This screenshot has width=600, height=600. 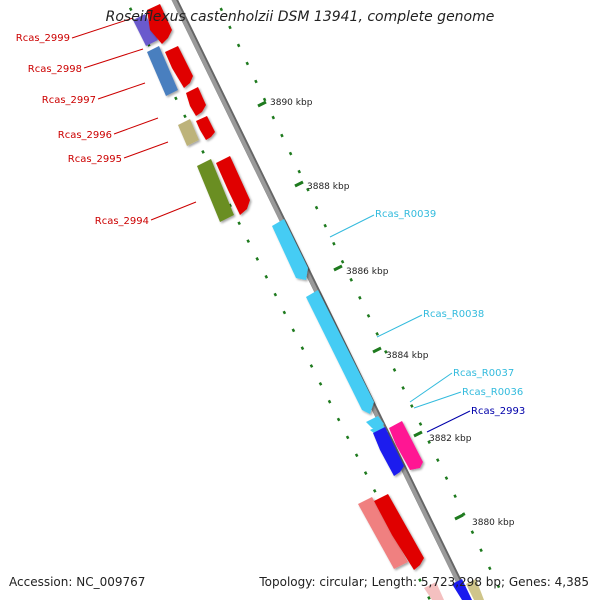 I want to click on gene-feature-magenta, so click(x=406, y=445).